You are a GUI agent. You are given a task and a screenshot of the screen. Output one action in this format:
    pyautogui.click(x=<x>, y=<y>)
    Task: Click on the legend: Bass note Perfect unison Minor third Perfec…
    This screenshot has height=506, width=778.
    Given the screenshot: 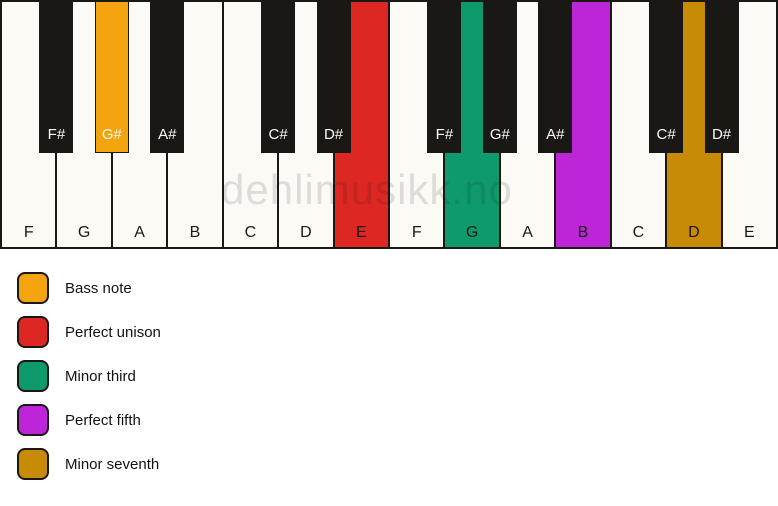 What is the action you would take?
    pyautogui.click(x=89, y=376)
    